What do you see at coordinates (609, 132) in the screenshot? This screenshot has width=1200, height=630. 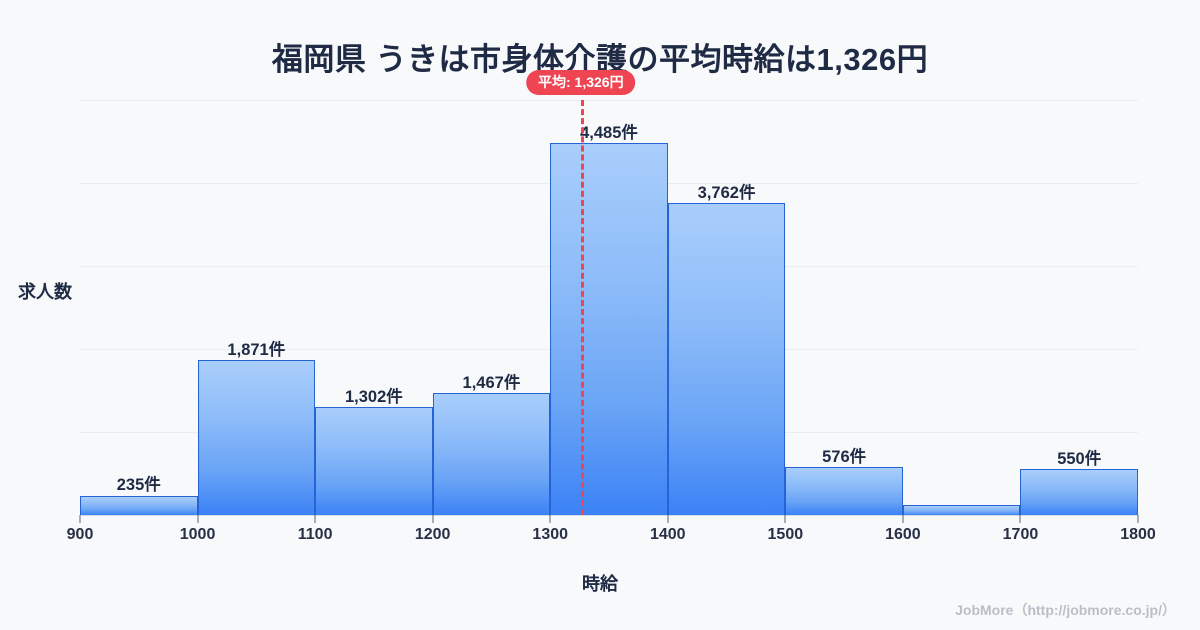 I see `bar-value-label: 4,485件` at bounding box center [609, 132].